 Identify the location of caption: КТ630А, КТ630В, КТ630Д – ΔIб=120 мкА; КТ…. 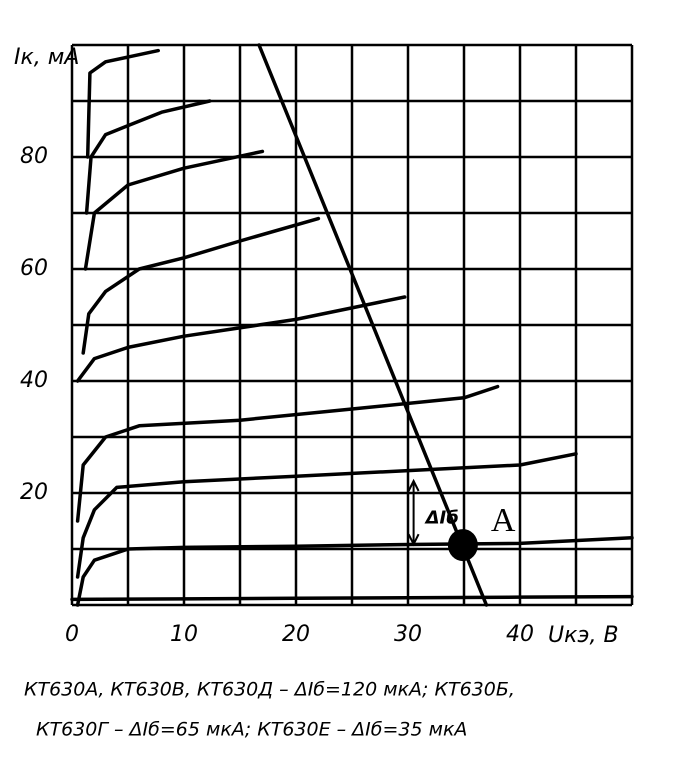
(269, 690).